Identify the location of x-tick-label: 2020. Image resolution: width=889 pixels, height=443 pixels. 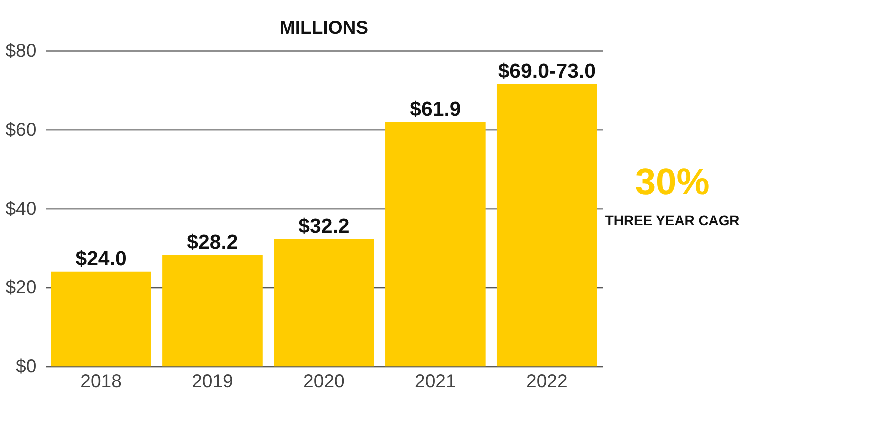
(324, 381).